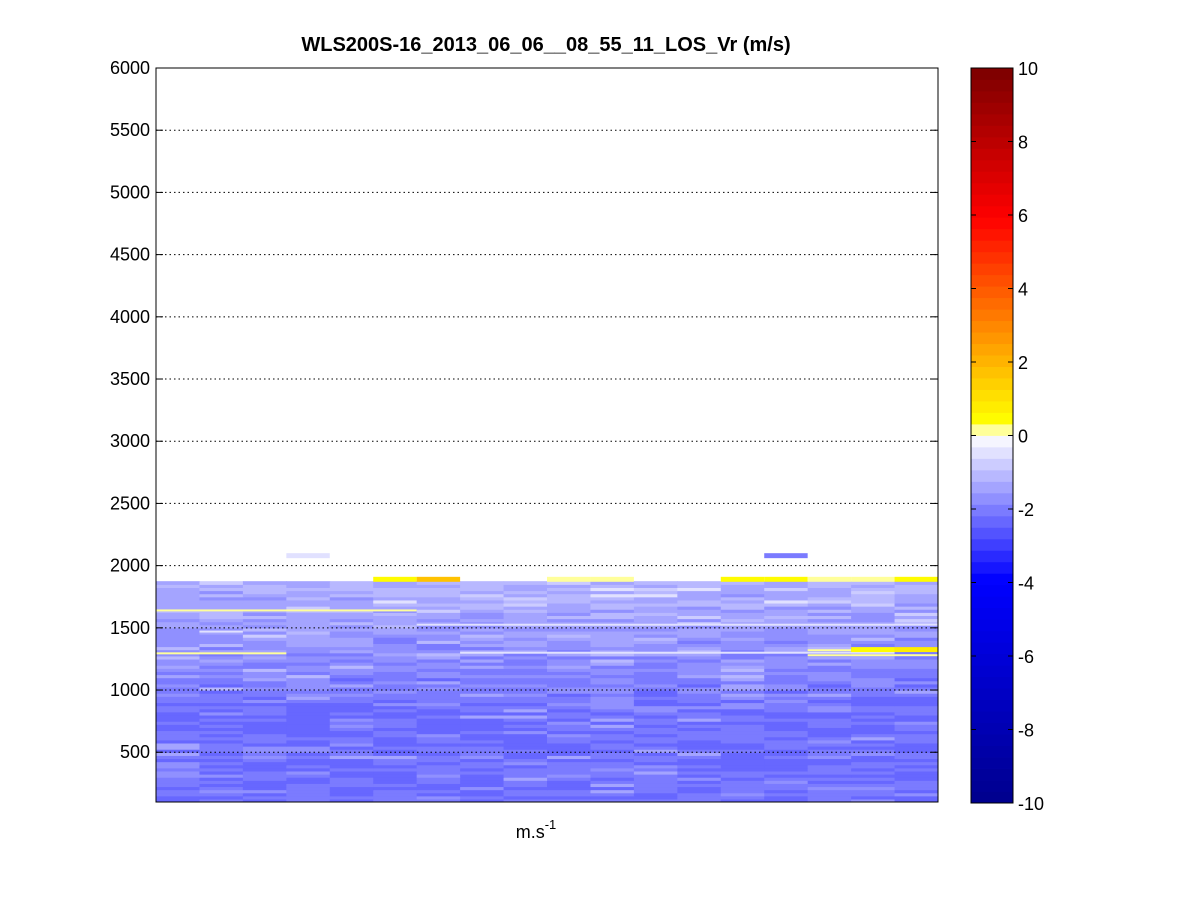 The height and width of the screenshot is (901, 1201). Describe the element at coordinates (130, 68) in the screenshot. I see `y-tick-label: 6000` at that location.